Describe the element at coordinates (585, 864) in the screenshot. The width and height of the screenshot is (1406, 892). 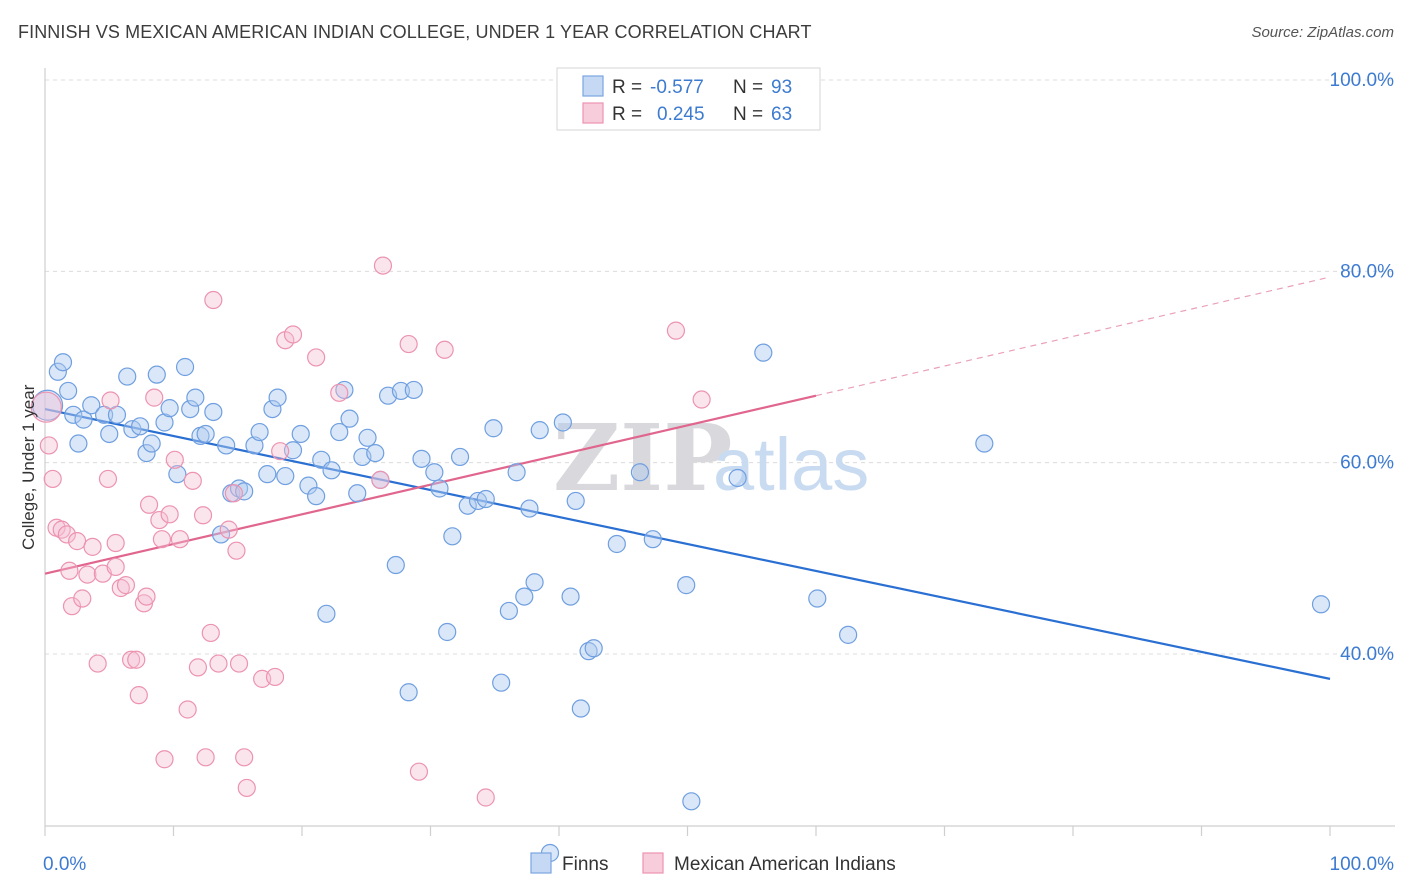
I see `legend-label-finns: Finns` at that location.